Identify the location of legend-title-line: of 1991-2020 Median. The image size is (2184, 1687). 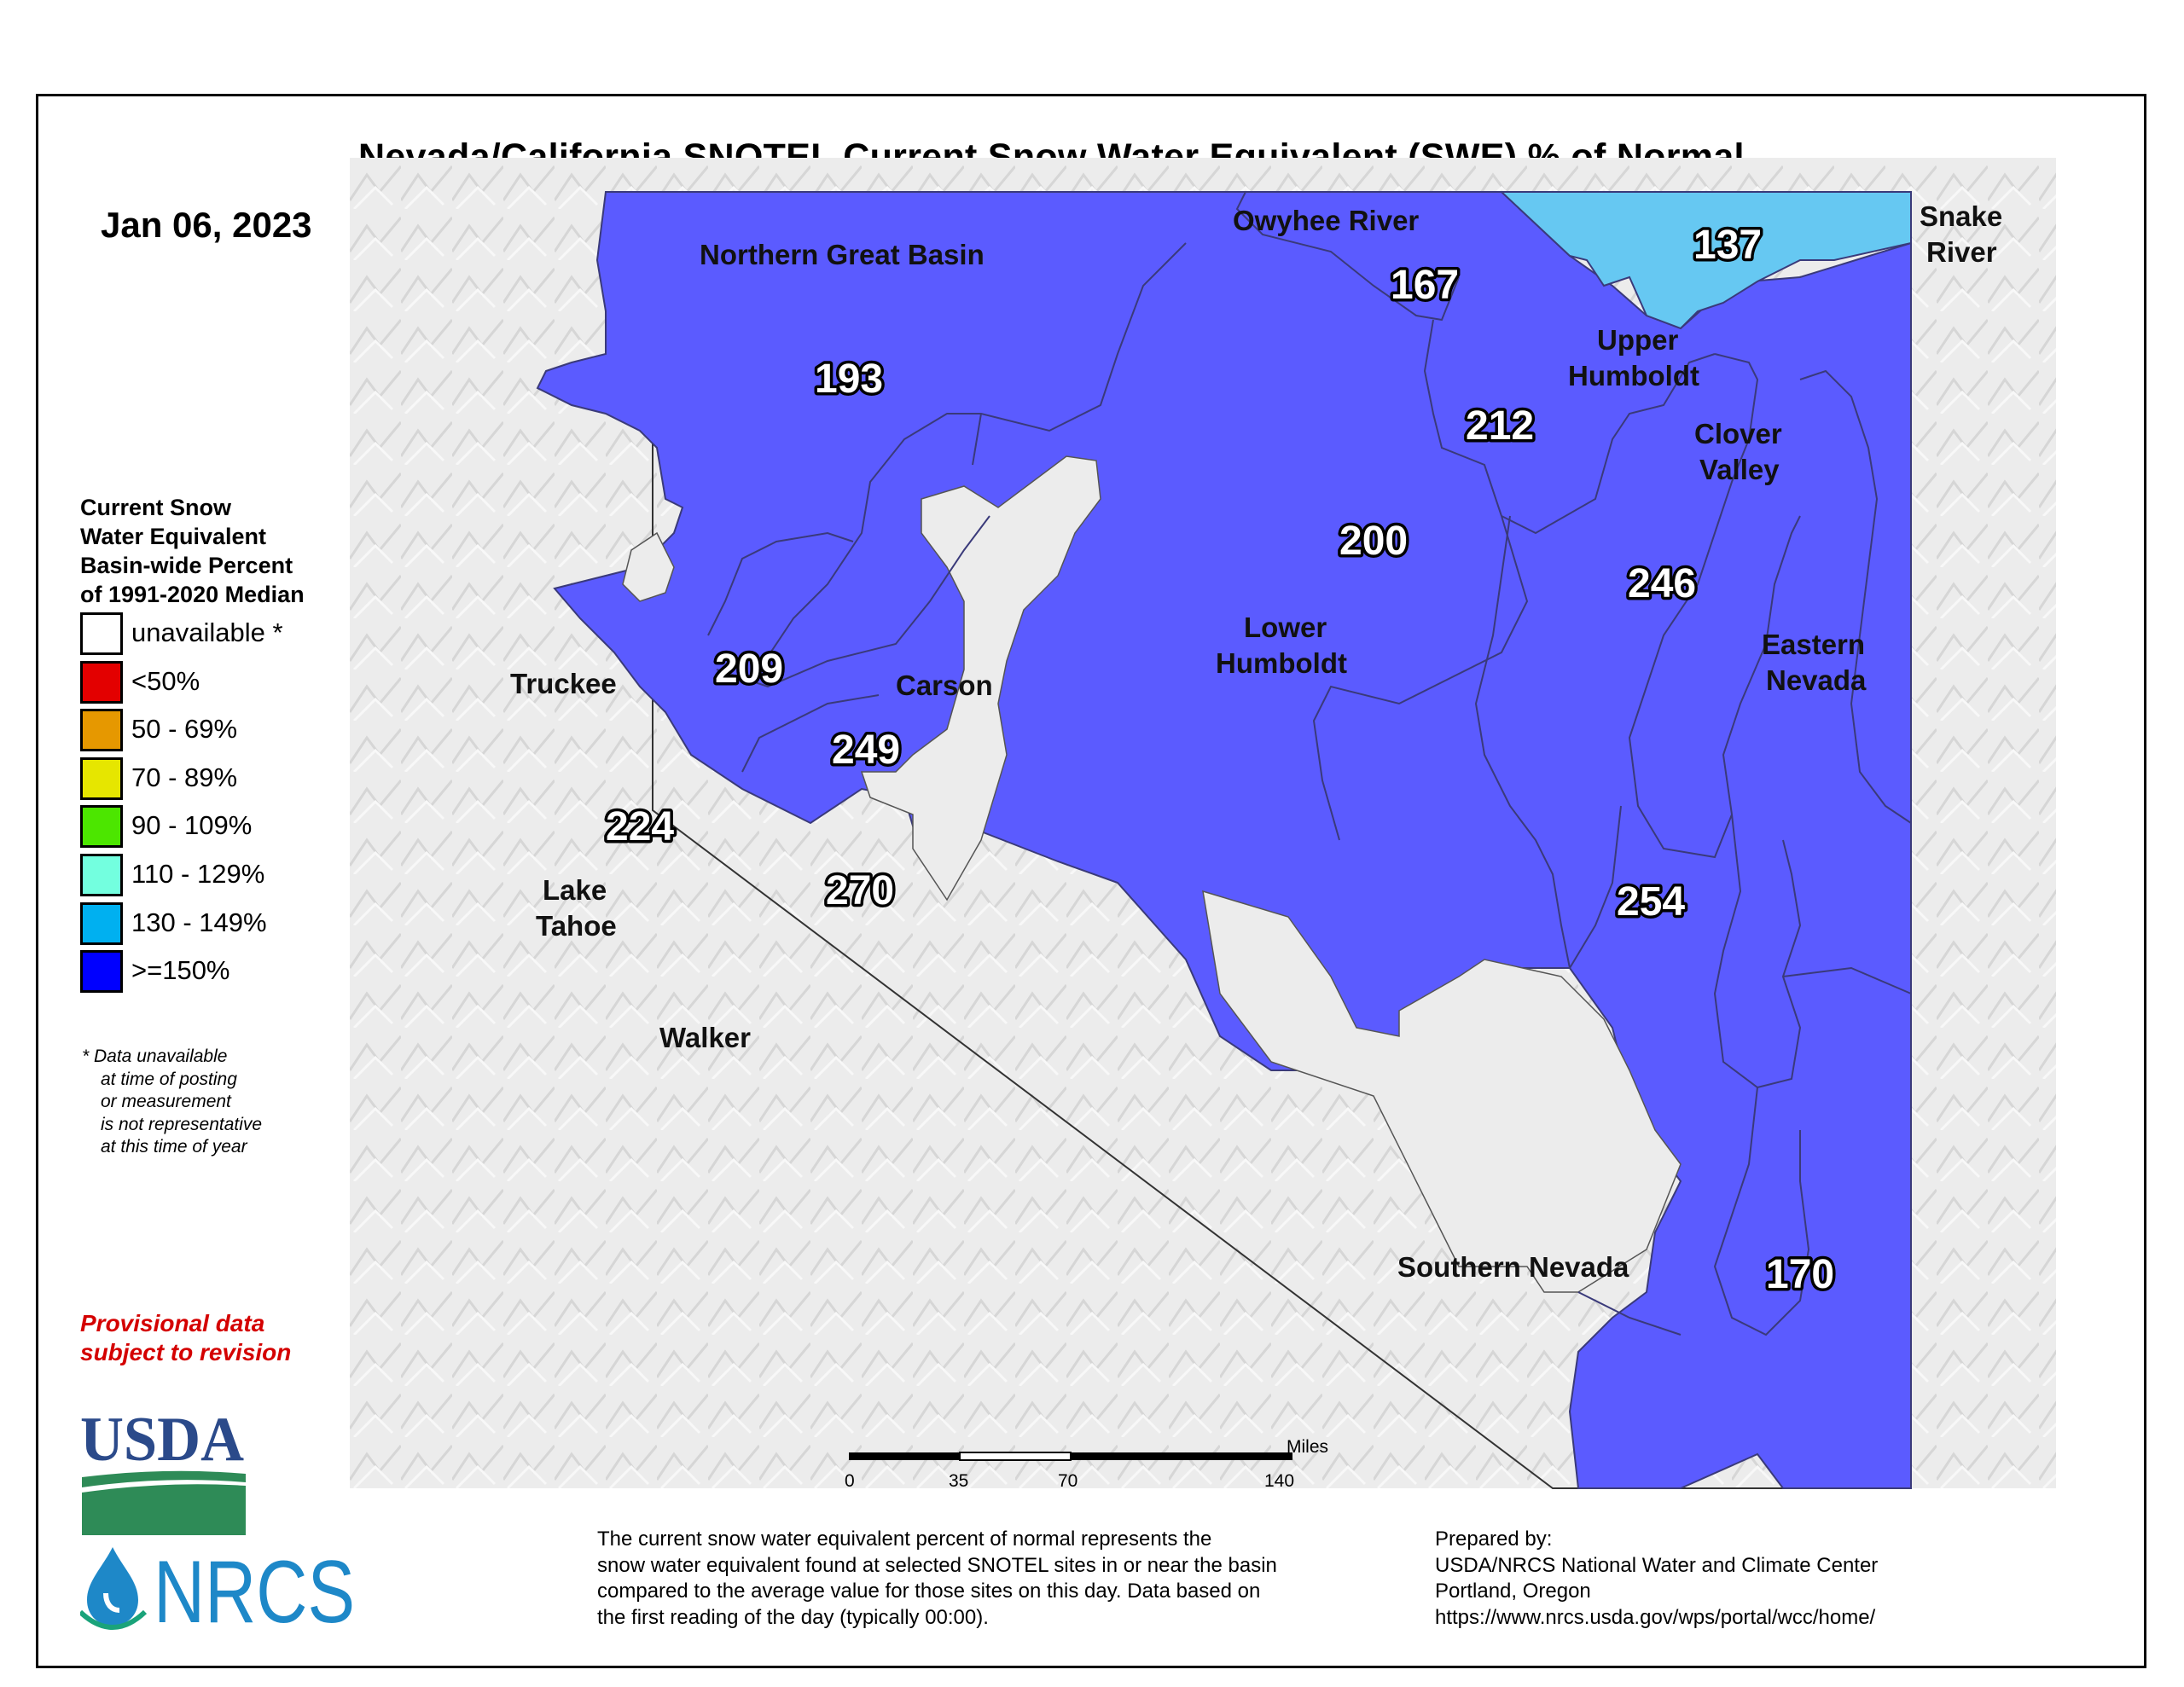
(193, 594).